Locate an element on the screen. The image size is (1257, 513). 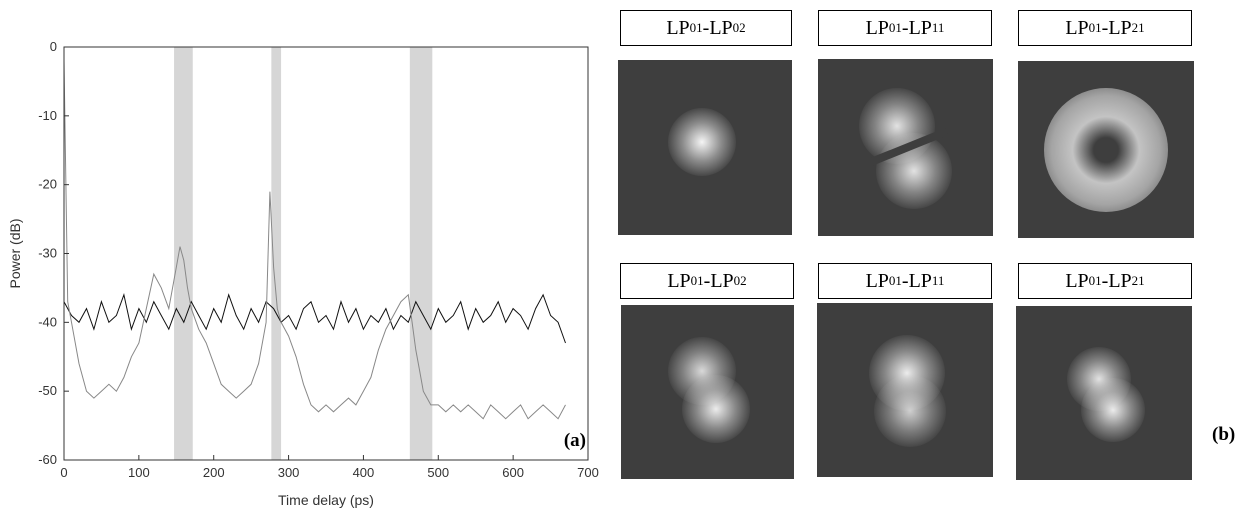
y-tick-label: -20 is located at coordinates (47, 184).